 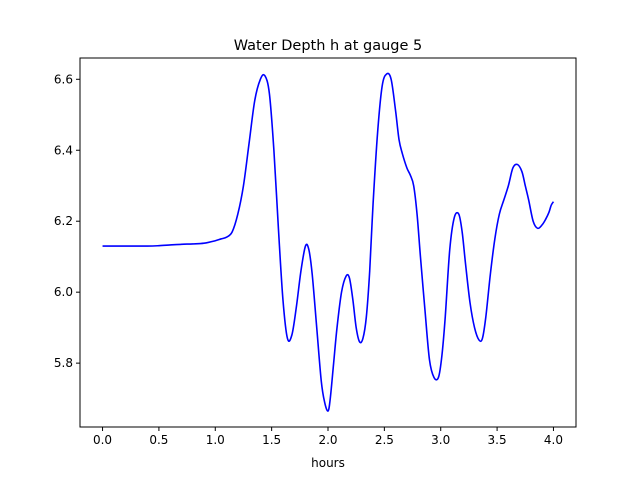 I want to click on y-tick-label: 5.8, so click(x=63, y=363).